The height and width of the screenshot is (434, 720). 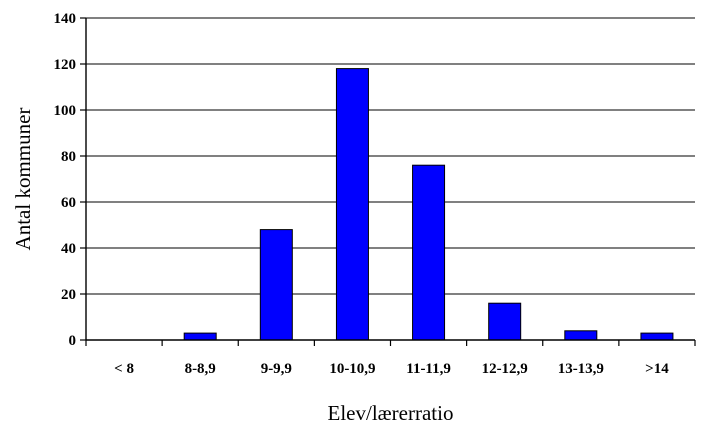 What do you see at coordinates (352, 369) in the screenshot?
I see `x-tick-label: 10-10,9` at bounding box center [352, 369].